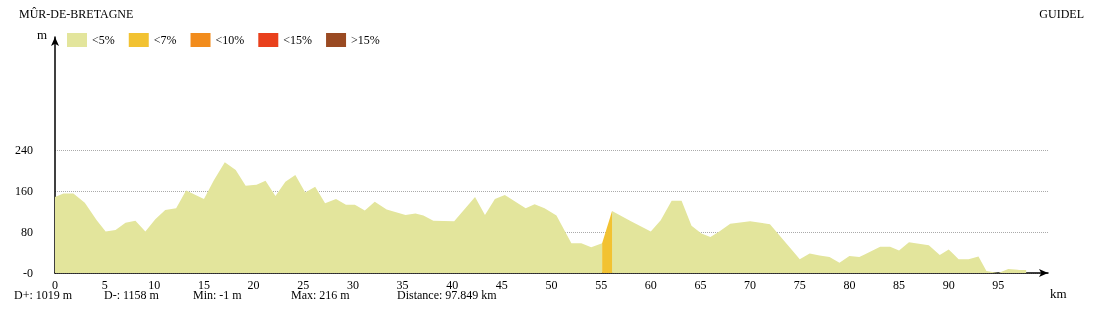  Describe the element at coordinates (750, 285) in the screenshot. I see `x-tick-label: 70` at that location.